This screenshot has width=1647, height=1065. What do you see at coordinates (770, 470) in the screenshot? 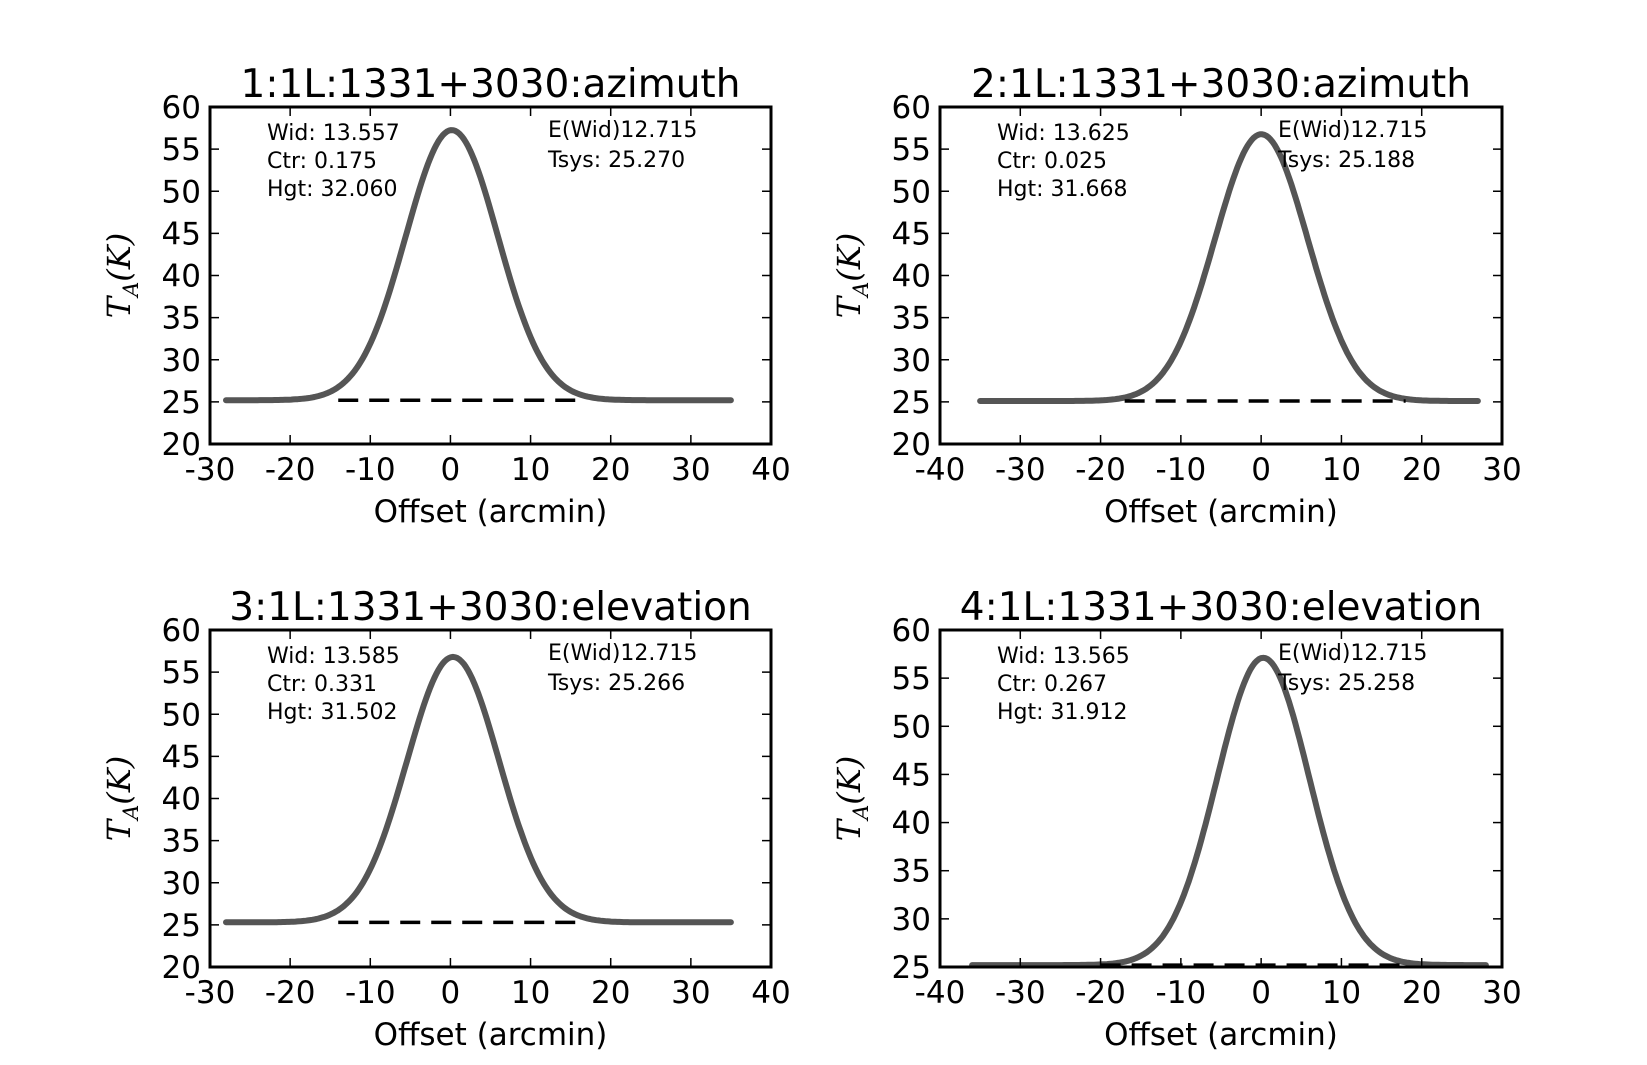
I see `x-tick-label: 40` at bounding box center [770, 470].